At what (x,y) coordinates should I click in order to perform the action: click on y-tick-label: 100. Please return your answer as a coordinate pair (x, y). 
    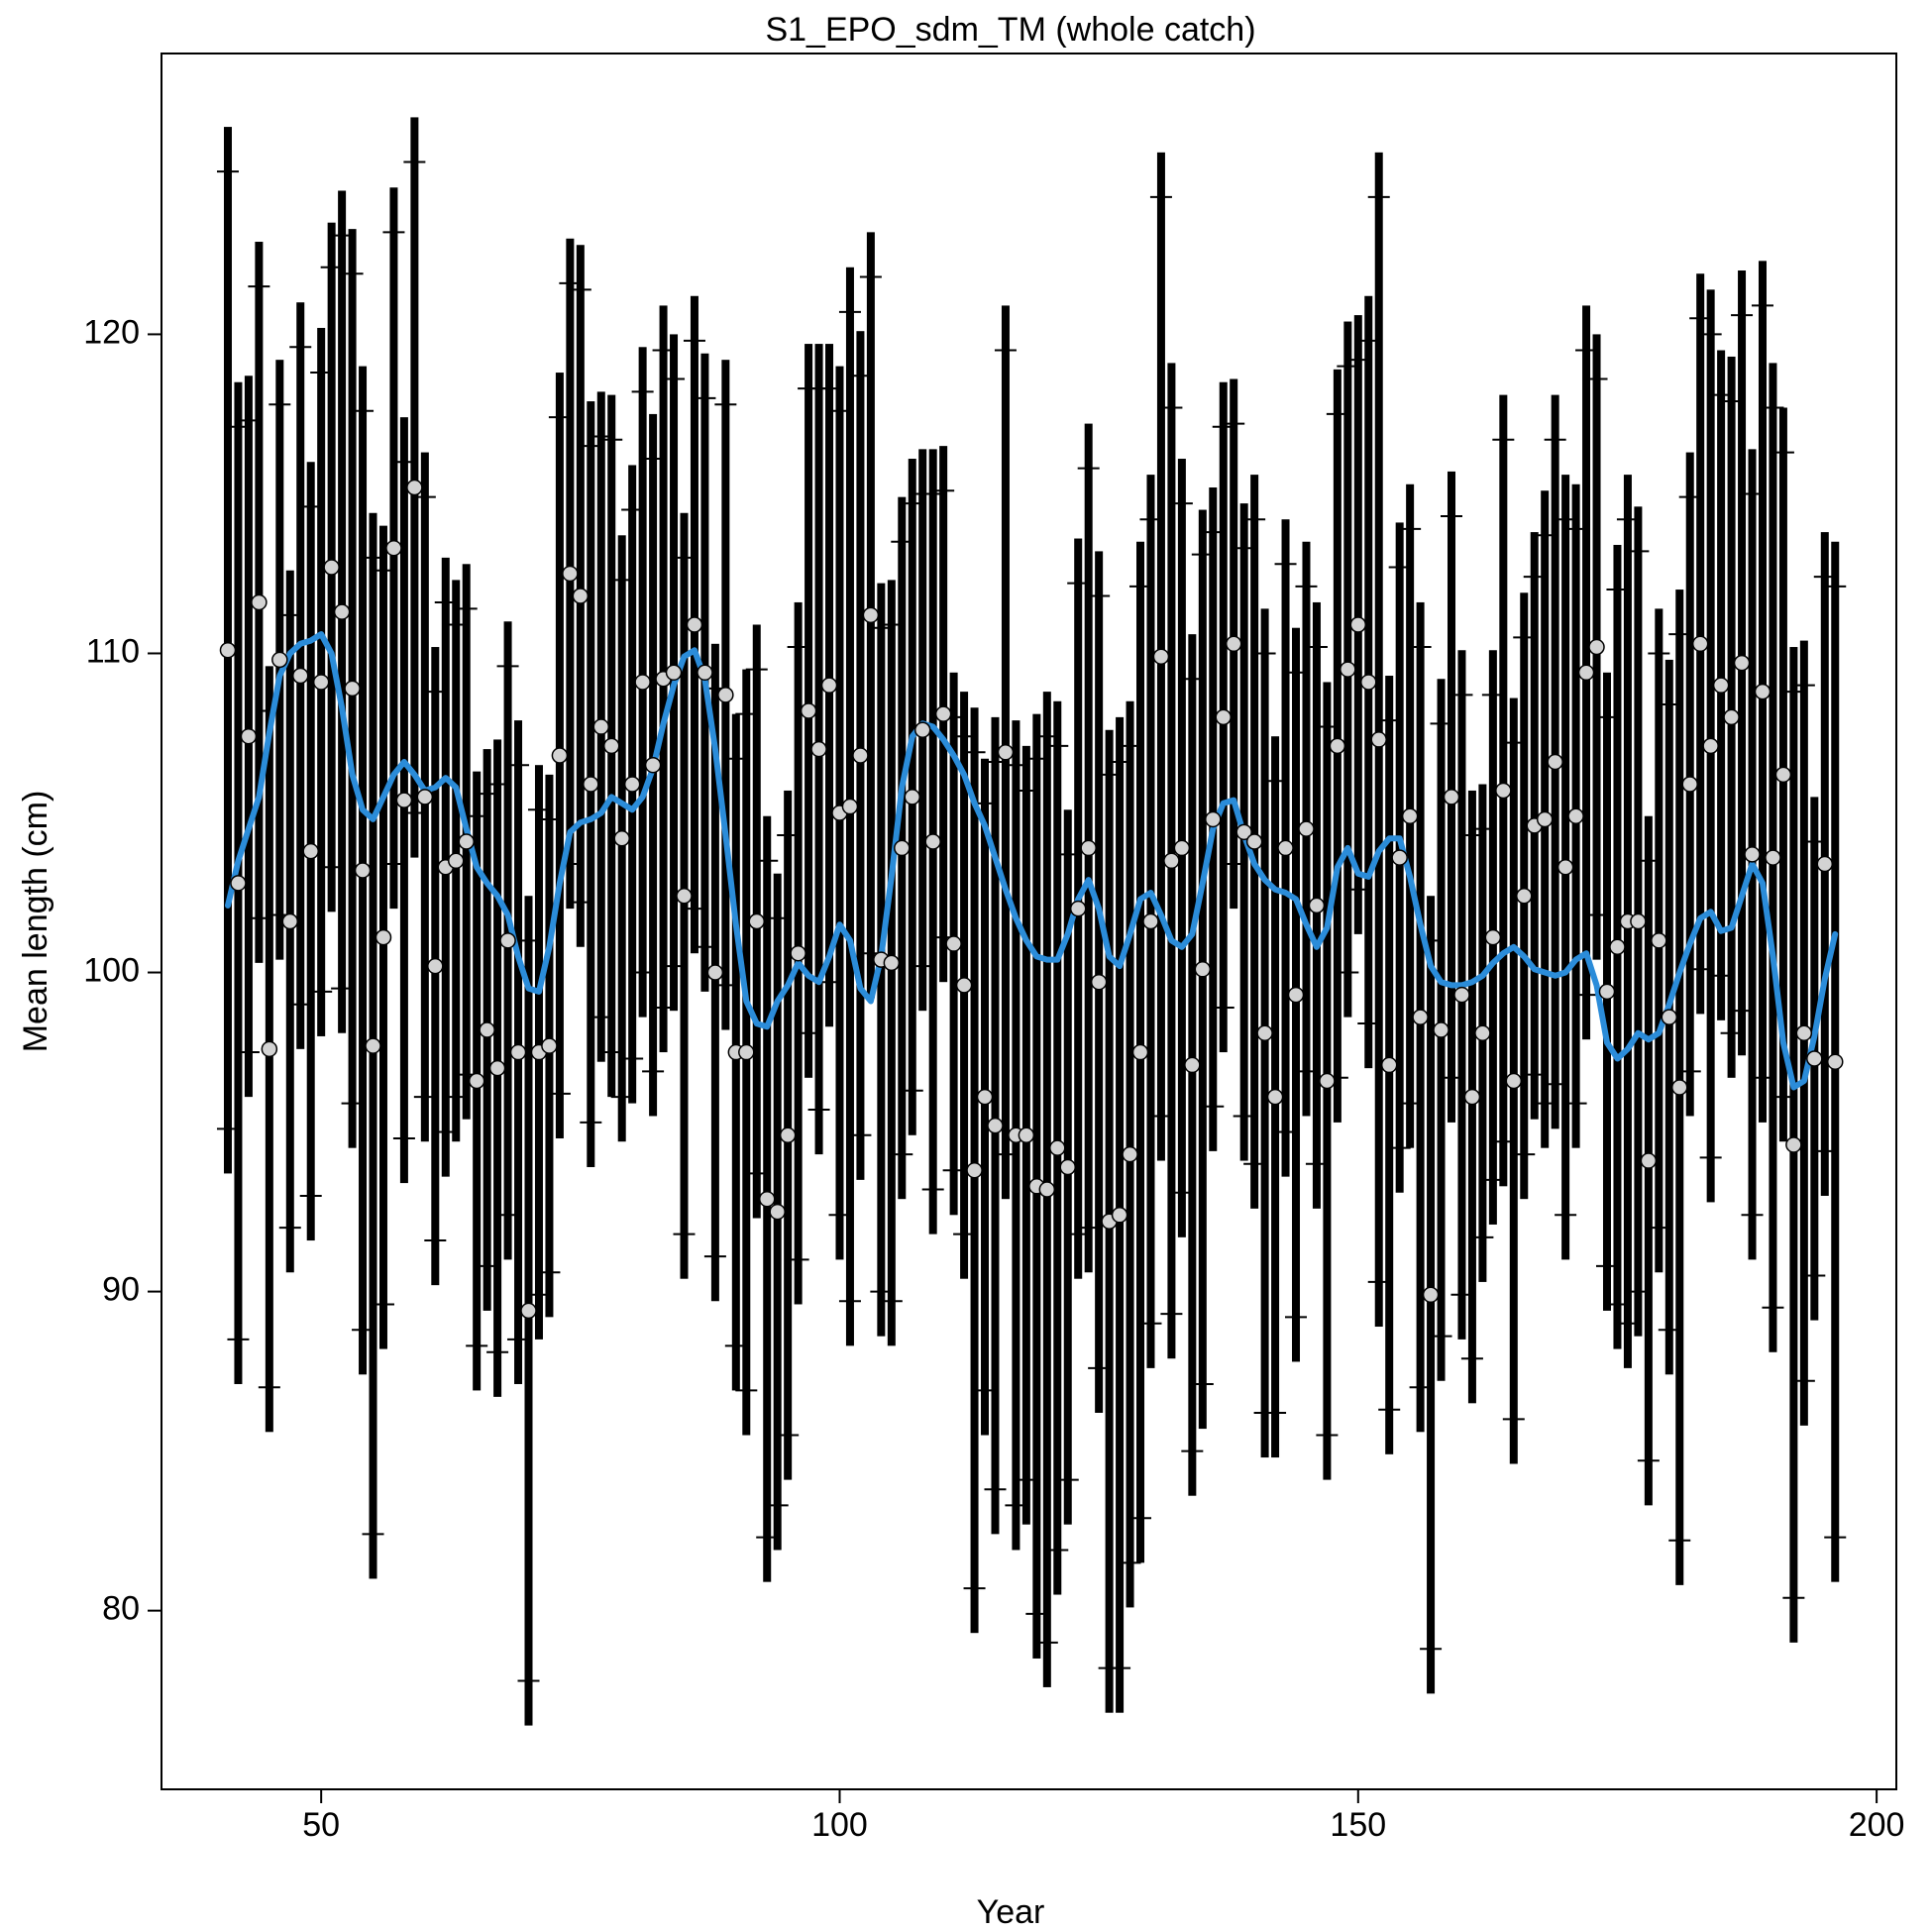
    Looking at the image, I should click on (112, 971).